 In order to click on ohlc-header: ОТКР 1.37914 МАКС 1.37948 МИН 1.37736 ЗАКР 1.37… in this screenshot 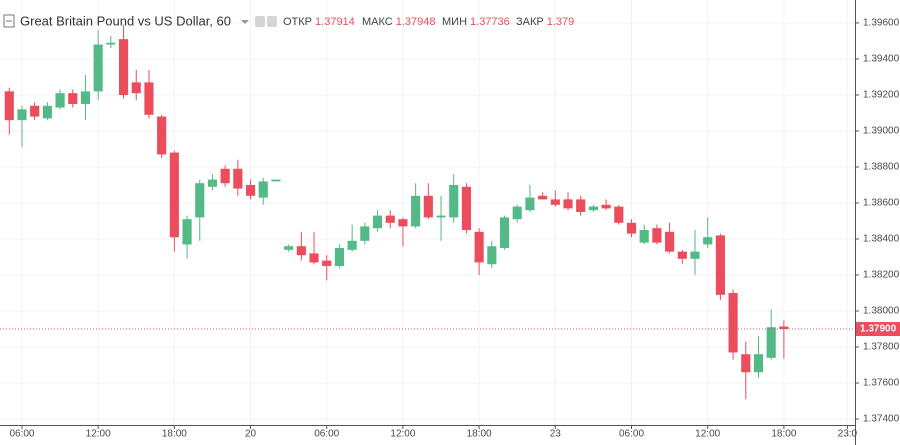, I will do `click(428, 22)`.